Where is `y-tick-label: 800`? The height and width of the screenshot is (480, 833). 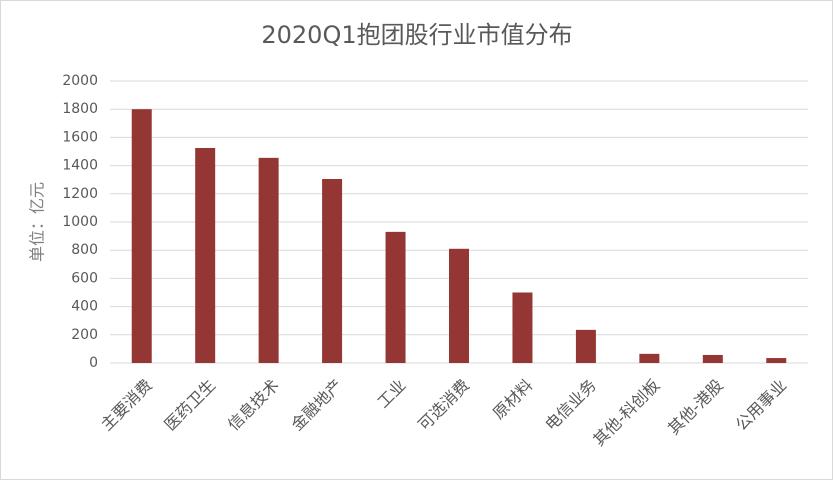 y-tick-label: 800 is located at coordinates (84, 250).